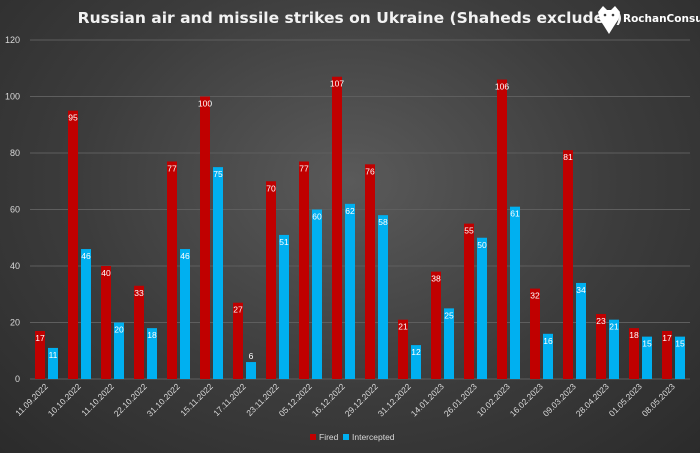 The image size is (700, 453). Describe the element at coordinates (548, 341) in the screenshot. I see `data-label: 16` at that location.